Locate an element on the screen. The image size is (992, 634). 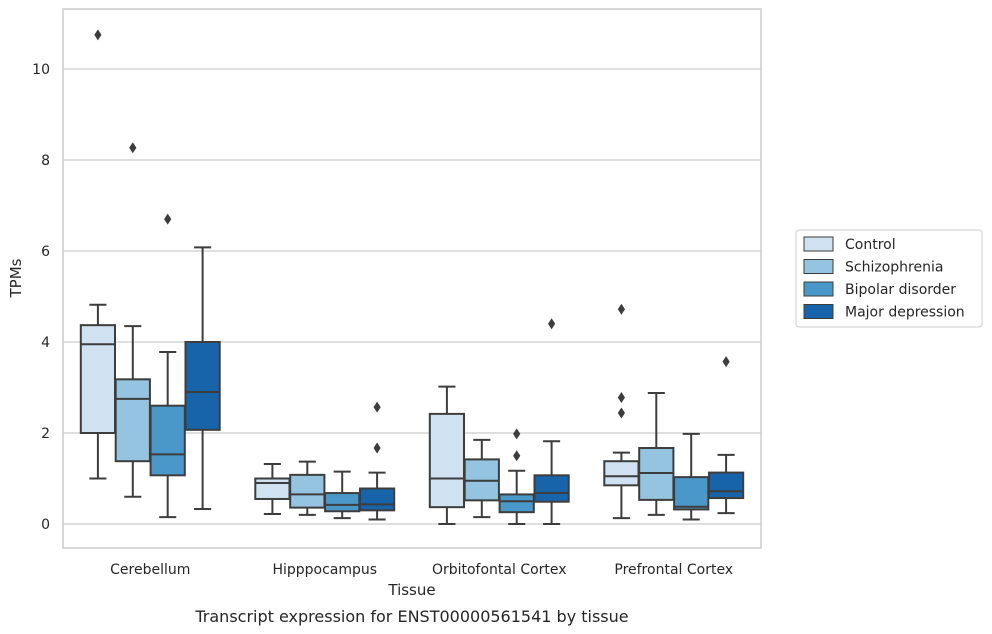
legend-label: Bipolar disorder is located at coordinates (900, 290).